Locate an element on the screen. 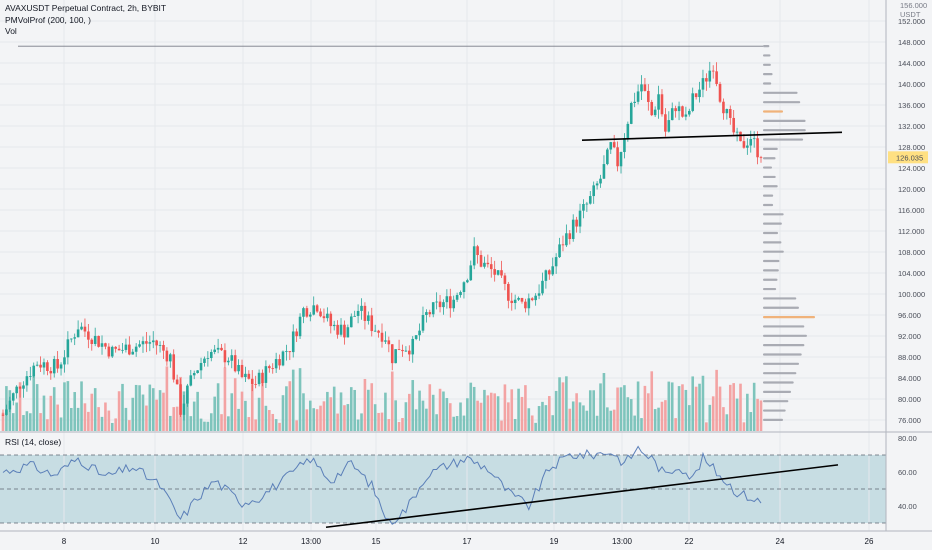  price-trendline is located at coordinates (712, 136).